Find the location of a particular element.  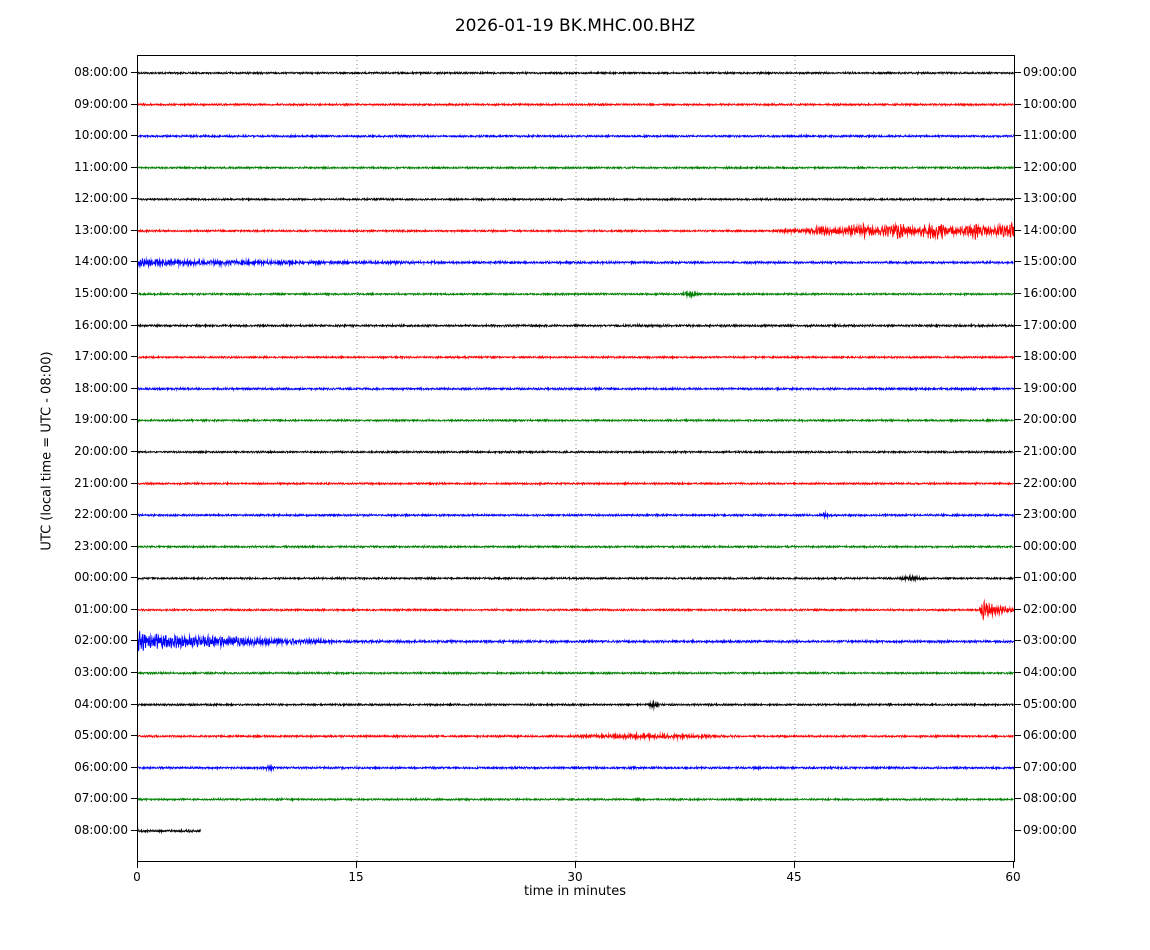

local-time-label: 06:00:00 is located at coordinates (1050, 735).